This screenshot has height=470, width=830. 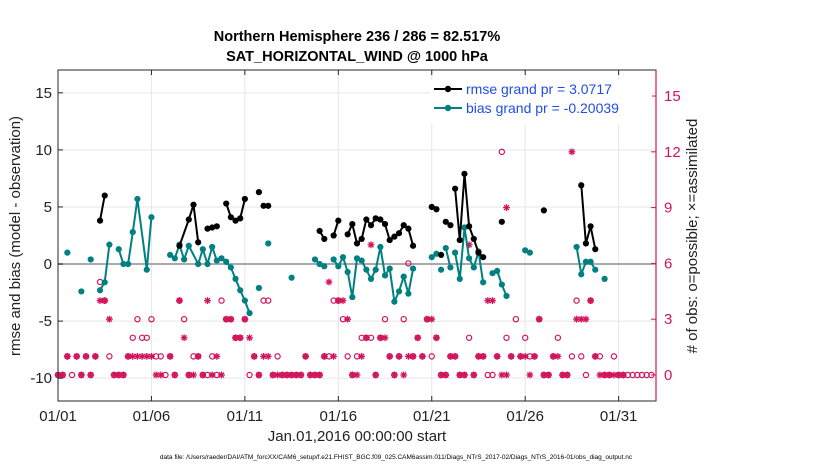 What do you see at coordinates (357, 57) in the screenshot?
I see `chart-title-line2: SAT_HORIZONTAL_WIND @ 1000 hPa` at bounding box center [357, 57].